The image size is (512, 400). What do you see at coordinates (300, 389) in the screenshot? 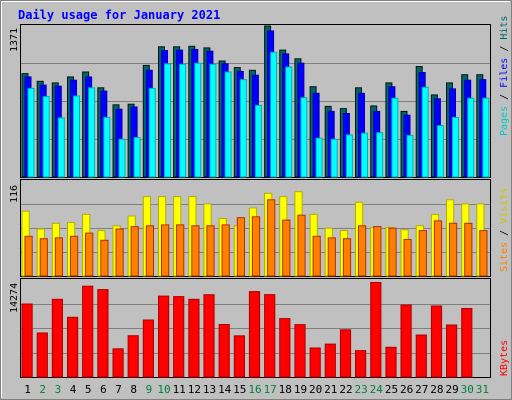
I see `x-tick-label-19: 19` at bounding box center [300, 389].